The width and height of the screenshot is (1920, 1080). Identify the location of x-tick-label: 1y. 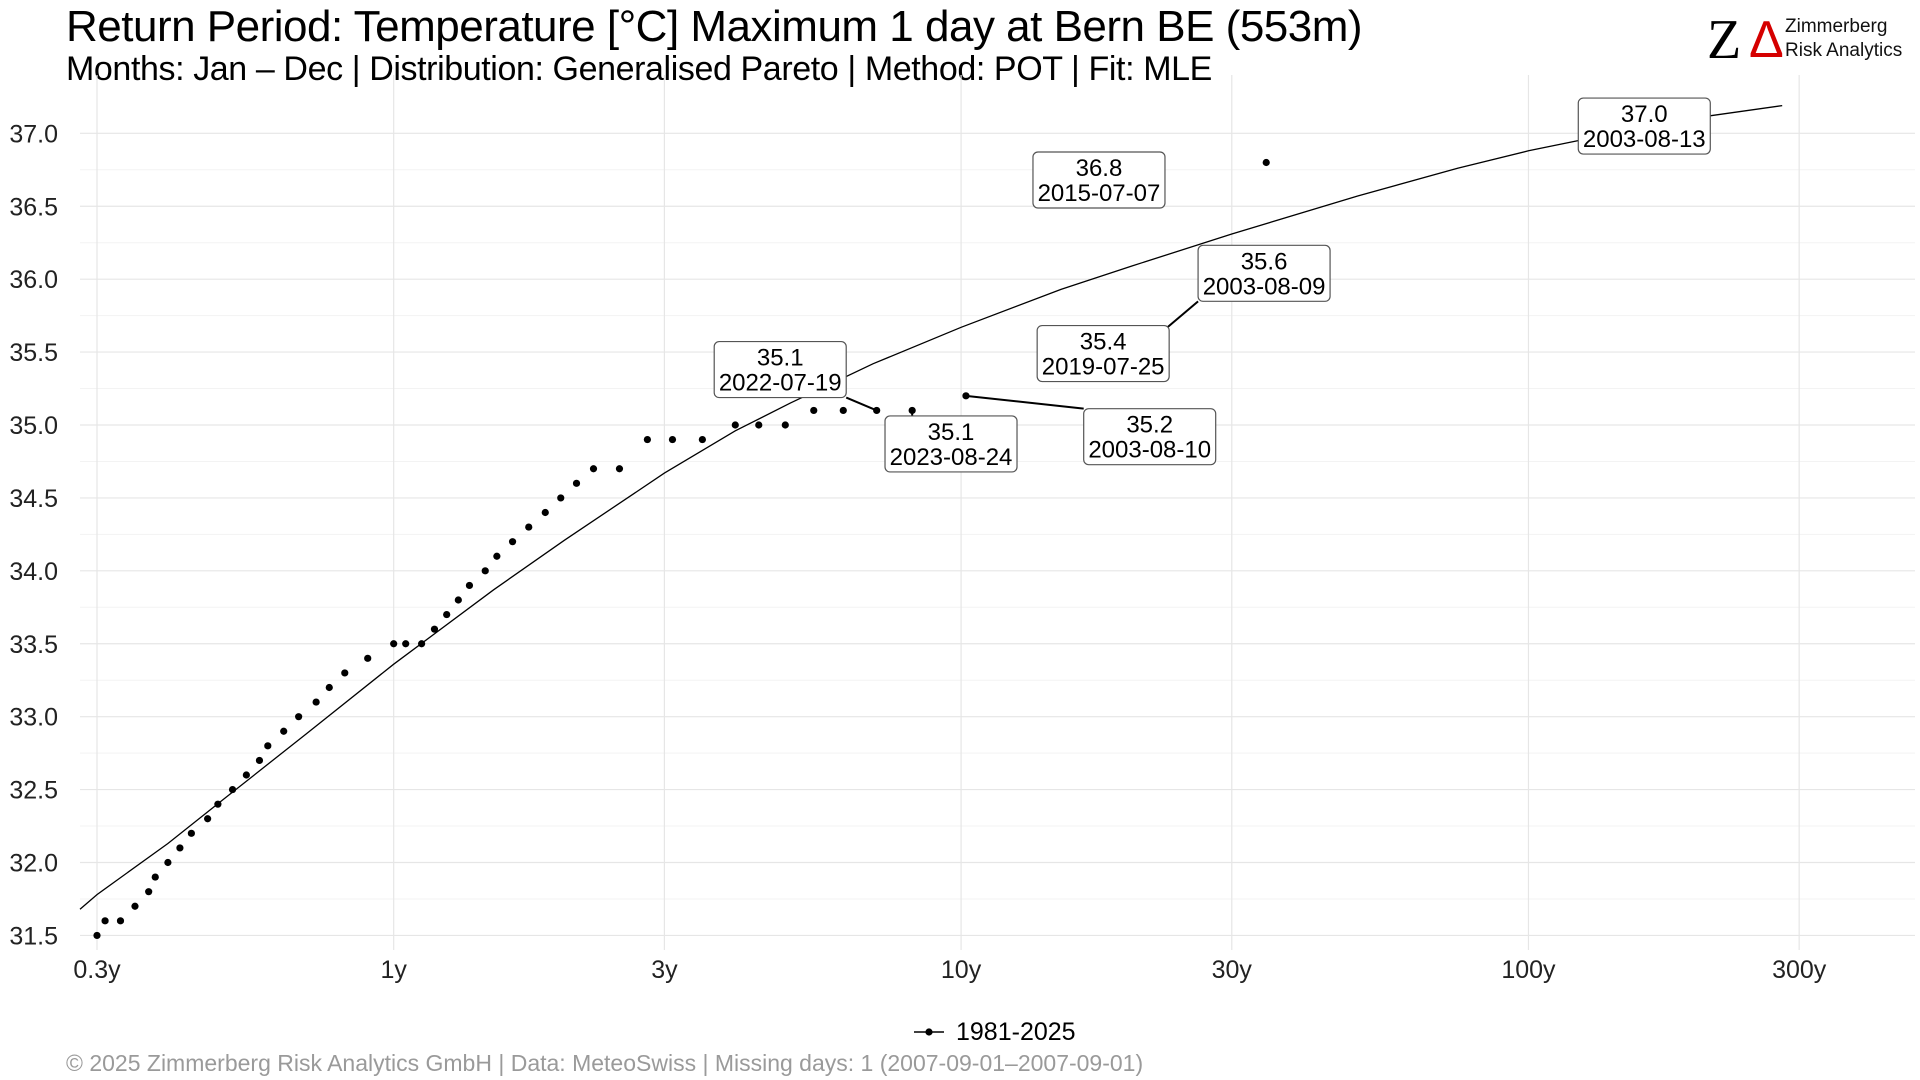
(393, 970).